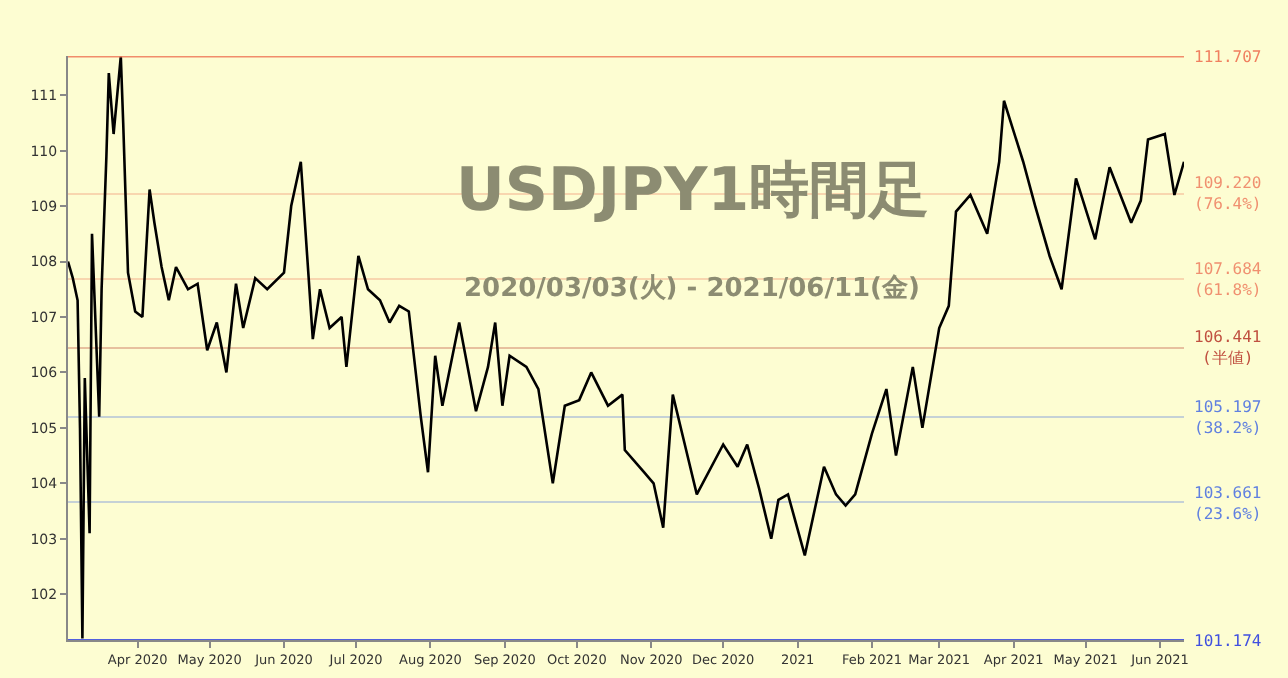 The height and width of the screenshot is (678, 1288). Describe the element at coordinates (1228, 641) in the screenshot. I see `ref-line-label: 101.174` at that location.